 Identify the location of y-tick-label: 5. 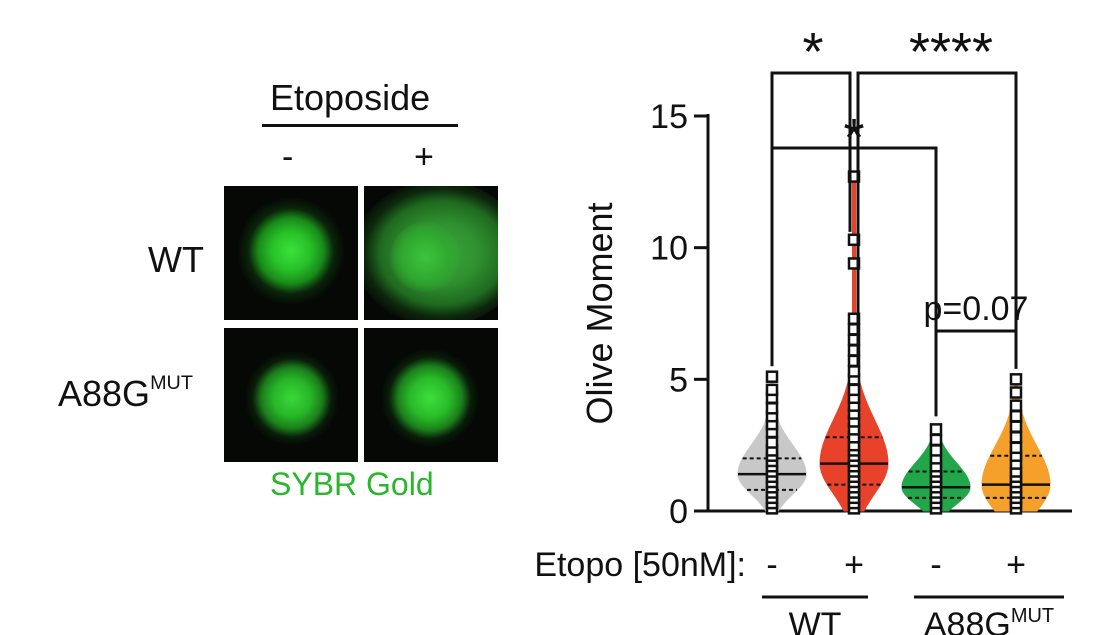
(678, 380).